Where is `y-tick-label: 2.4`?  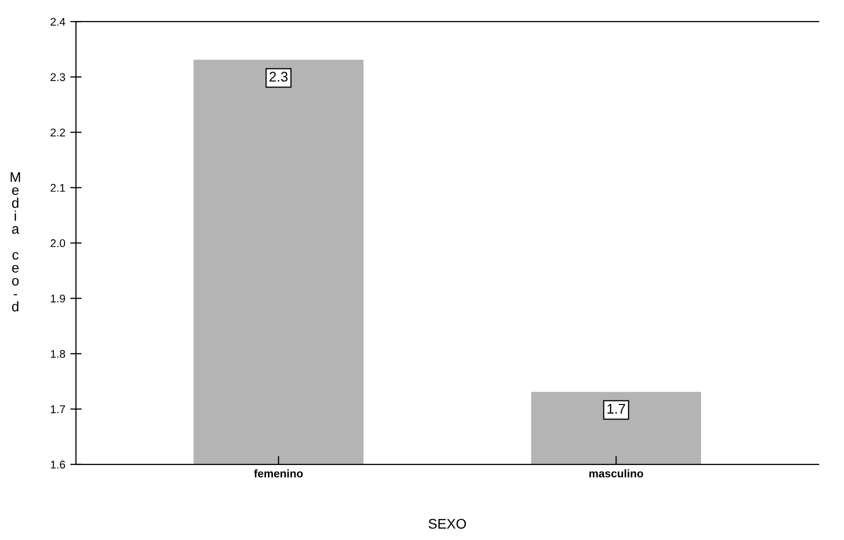 y-tick-label: 2.4 is located at coordinates (58, 22).